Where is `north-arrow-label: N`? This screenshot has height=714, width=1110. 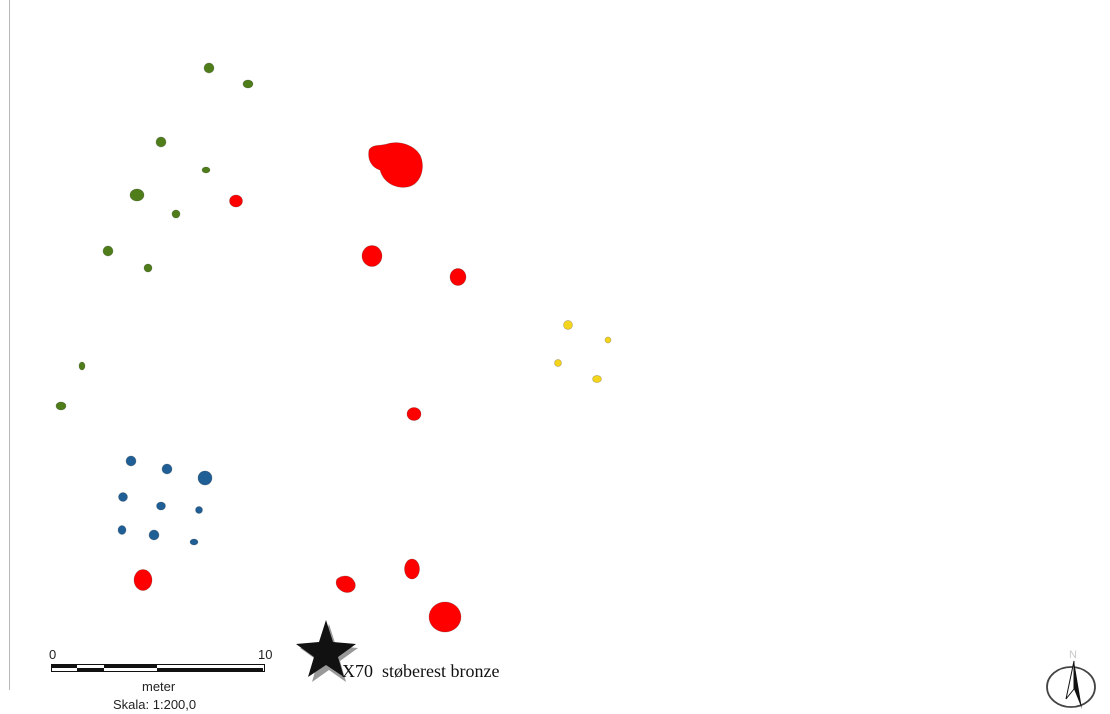 north-arrow-label: N is located at coordinates (1073, 655).